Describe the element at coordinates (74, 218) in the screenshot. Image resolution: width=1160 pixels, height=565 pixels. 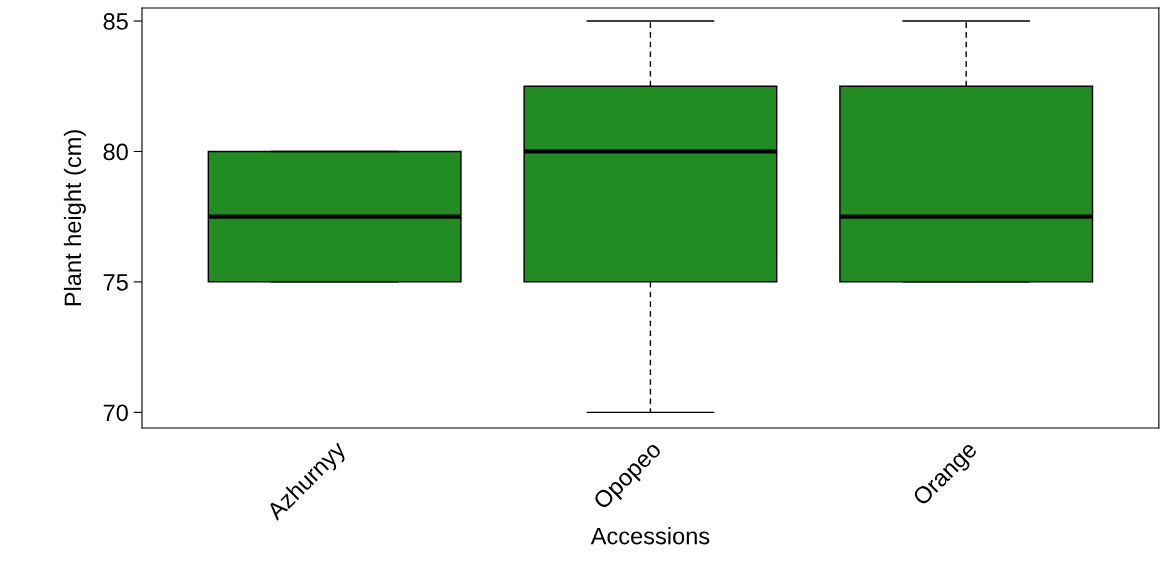
I see `y-axis-title: Plant height (cm)` at that location.